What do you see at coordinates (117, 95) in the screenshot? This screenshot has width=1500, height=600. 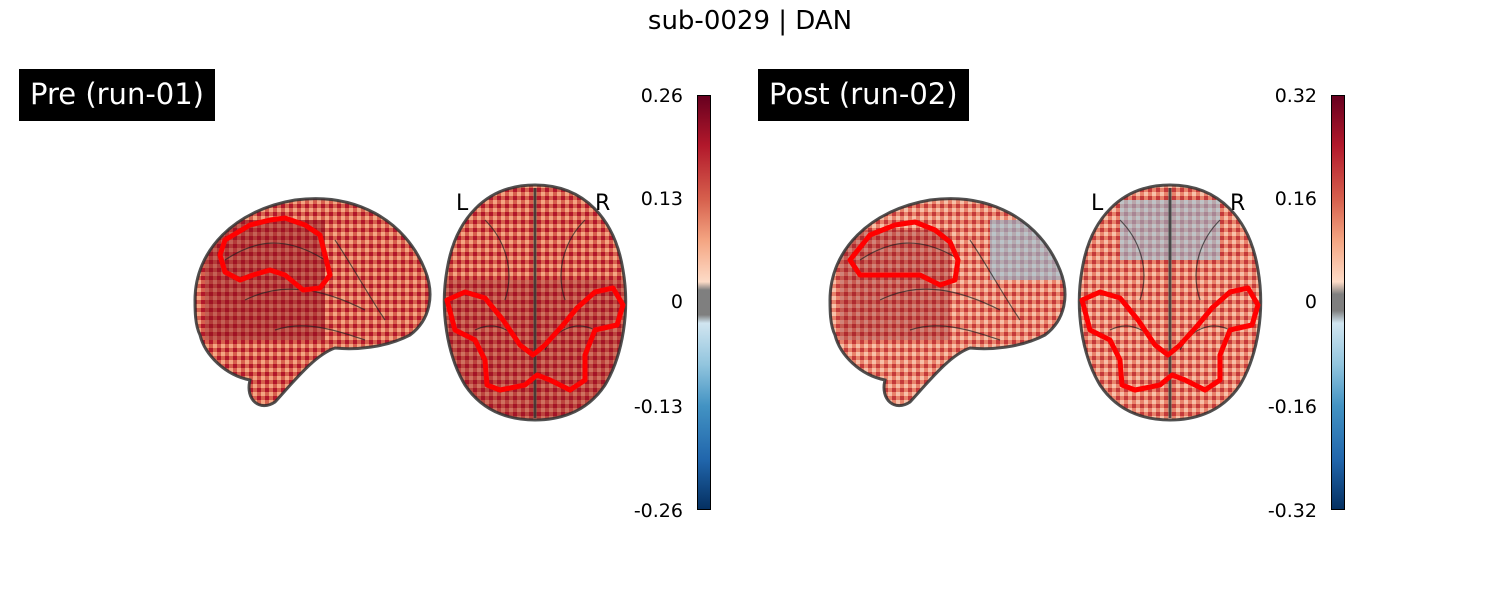 I see `pre-panel-label: Pre (run-01)` at bounding box center [117, 95].